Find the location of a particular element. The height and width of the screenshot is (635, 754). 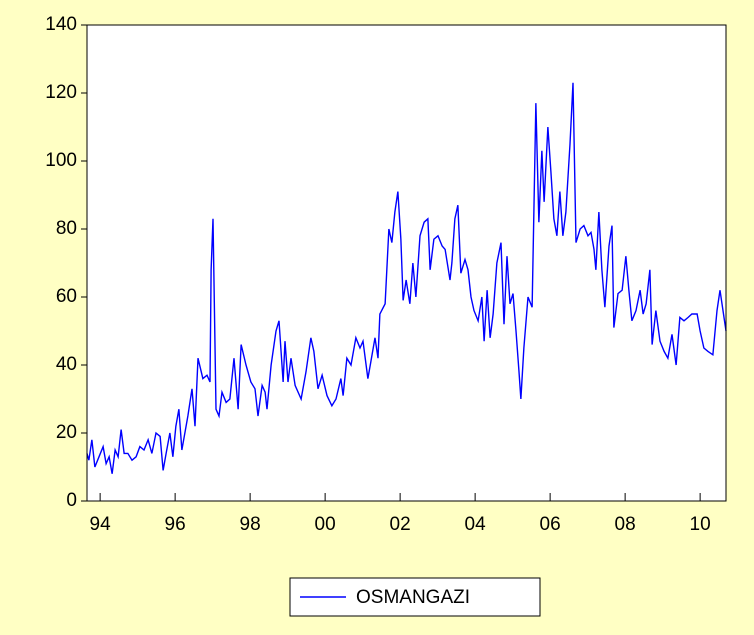

x-tick-label: 04 is located at coordinates (476, 524).